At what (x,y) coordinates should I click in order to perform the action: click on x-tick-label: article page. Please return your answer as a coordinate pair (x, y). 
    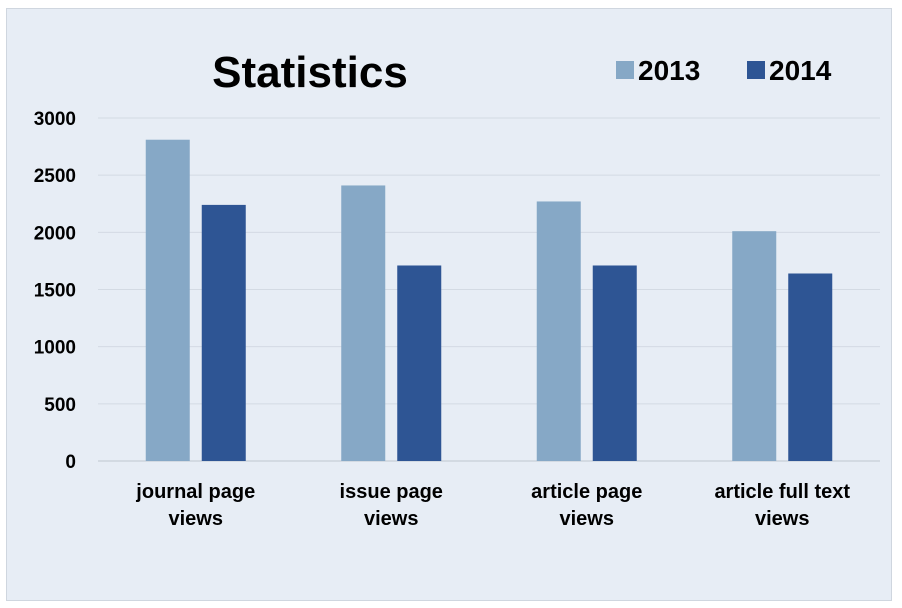
    Looking at the image, I should click on (586, 492).